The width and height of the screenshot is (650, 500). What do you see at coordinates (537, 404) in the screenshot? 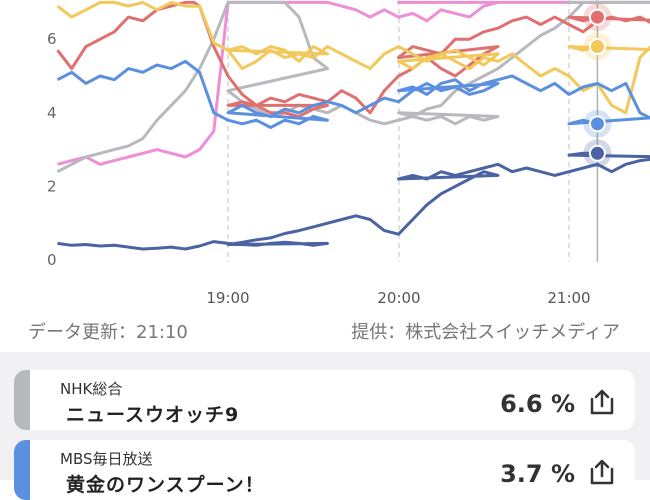
I see `rating-value: 6.6 %` at bounding box center [537, 404].